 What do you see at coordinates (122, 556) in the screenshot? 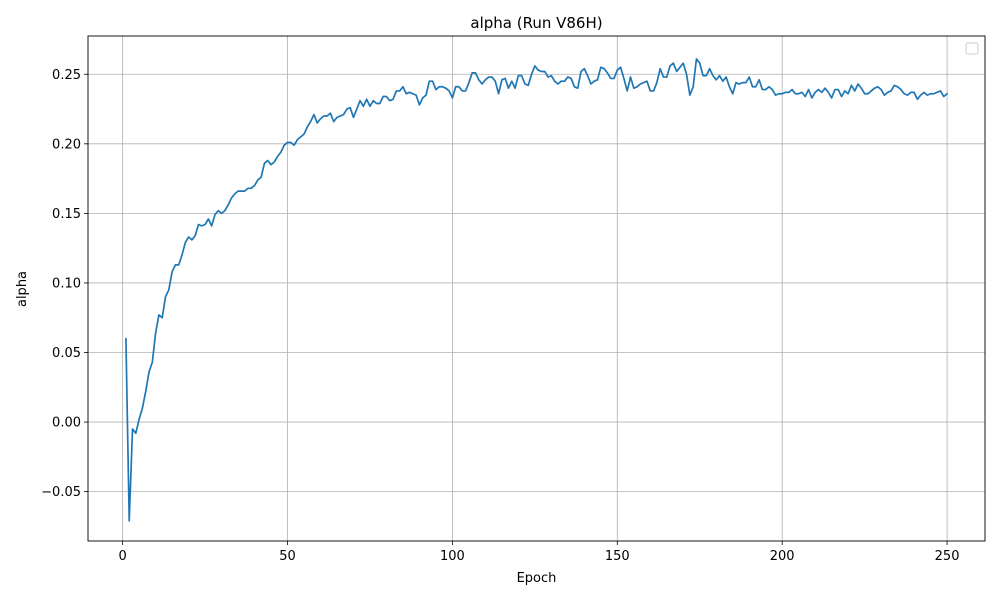
I see `x-tick-label: 0` at bounding box center [122, 556].